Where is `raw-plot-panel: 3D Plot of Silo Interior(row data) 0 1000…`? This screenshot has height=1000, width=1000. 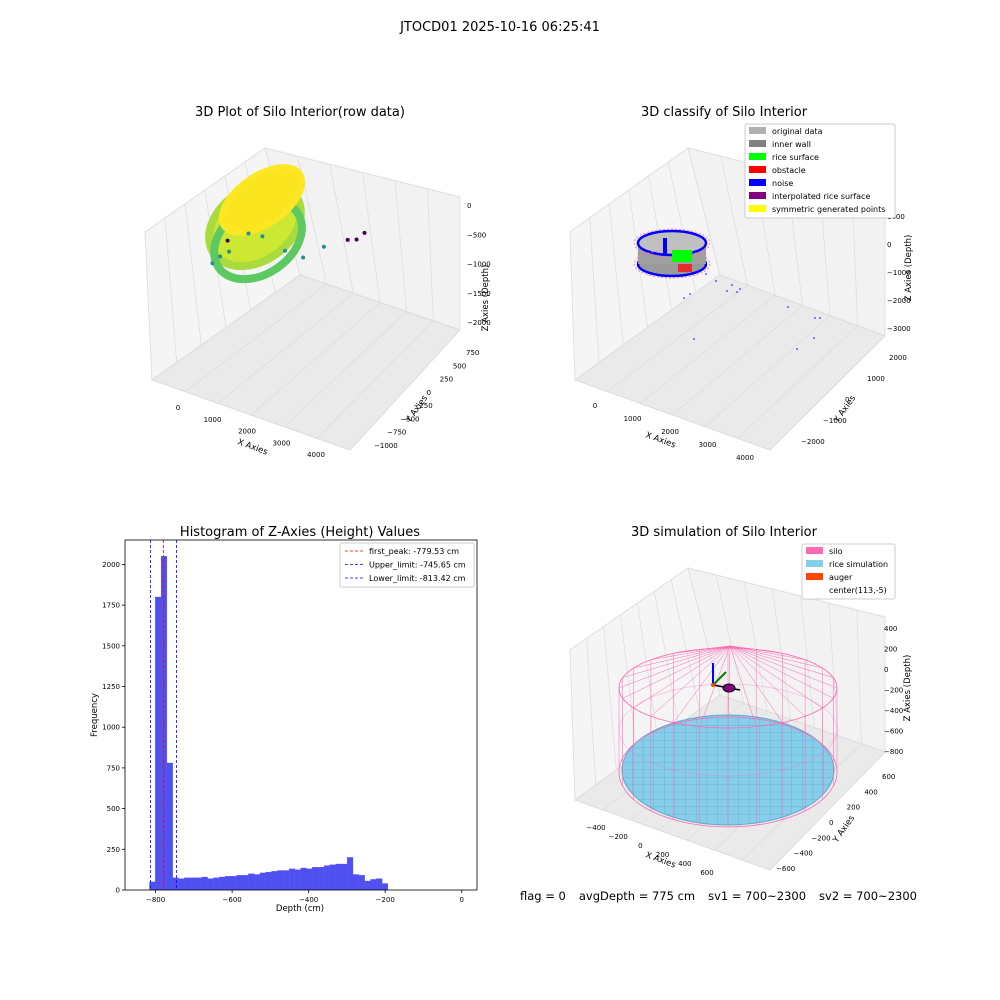 raw-plot-panel: 3D Plot of Silo Interior(row data) 0 1000… is located at coordinates (317, 282).